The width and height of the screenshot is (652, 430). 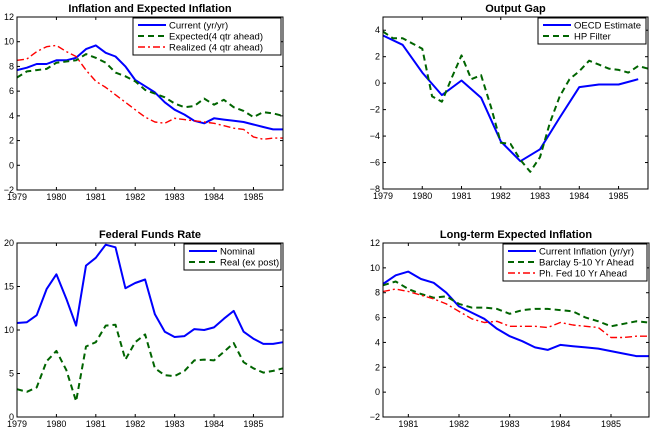 I want to click on legend-label: Ph. Fed 10 Yr Ahead, so click(x=583, y=274).